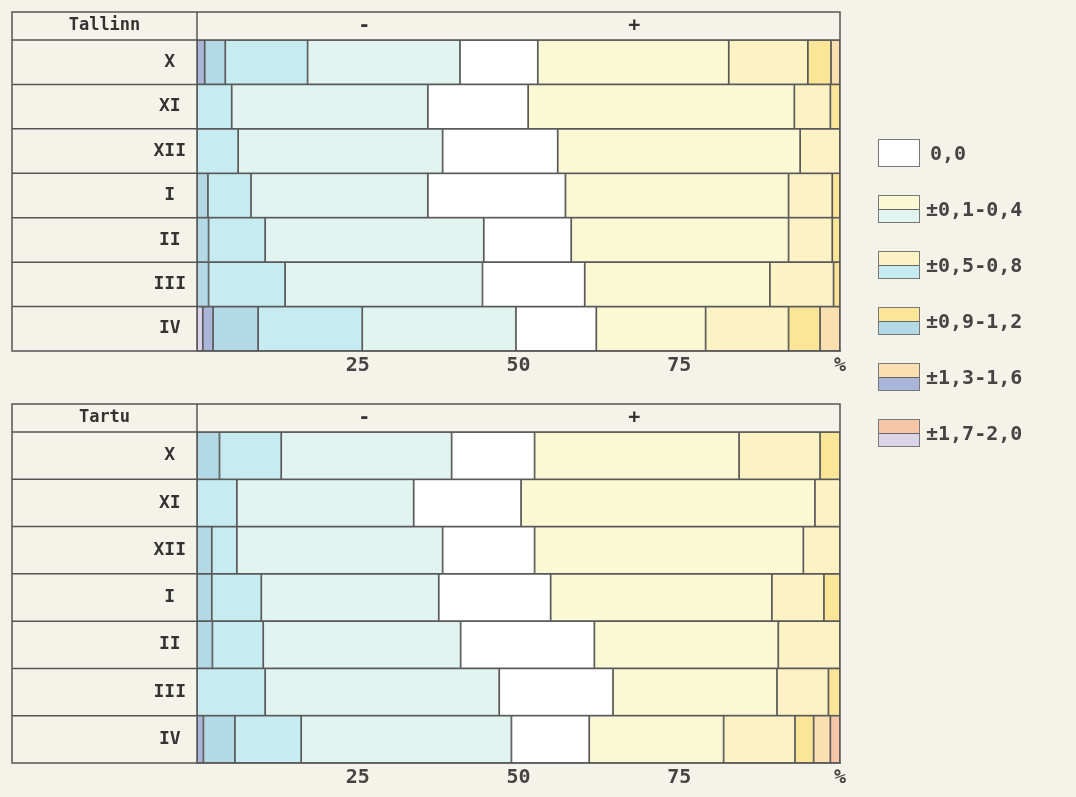 This screenshot has height=797, width=1076. What do you see at coordinates (974, 377) in the screenshot?
I see `legend-label: ±1,3-1,6` at bounding box center [974, 377].